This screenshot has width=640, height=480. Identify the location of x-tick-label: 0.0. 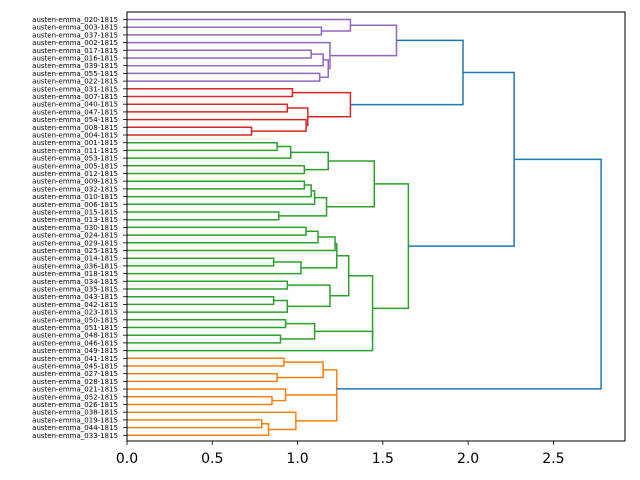
(127, 459).